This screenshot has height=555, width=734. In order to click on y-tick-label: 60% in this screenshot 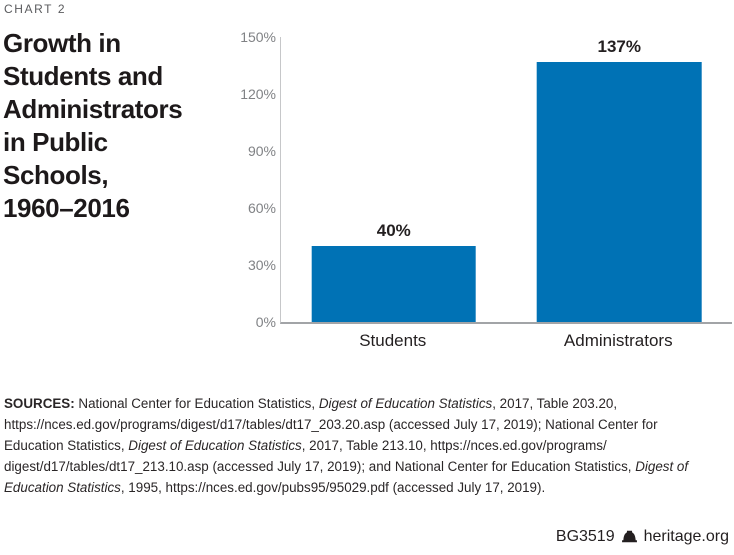, I will do `click(261, 208)`.